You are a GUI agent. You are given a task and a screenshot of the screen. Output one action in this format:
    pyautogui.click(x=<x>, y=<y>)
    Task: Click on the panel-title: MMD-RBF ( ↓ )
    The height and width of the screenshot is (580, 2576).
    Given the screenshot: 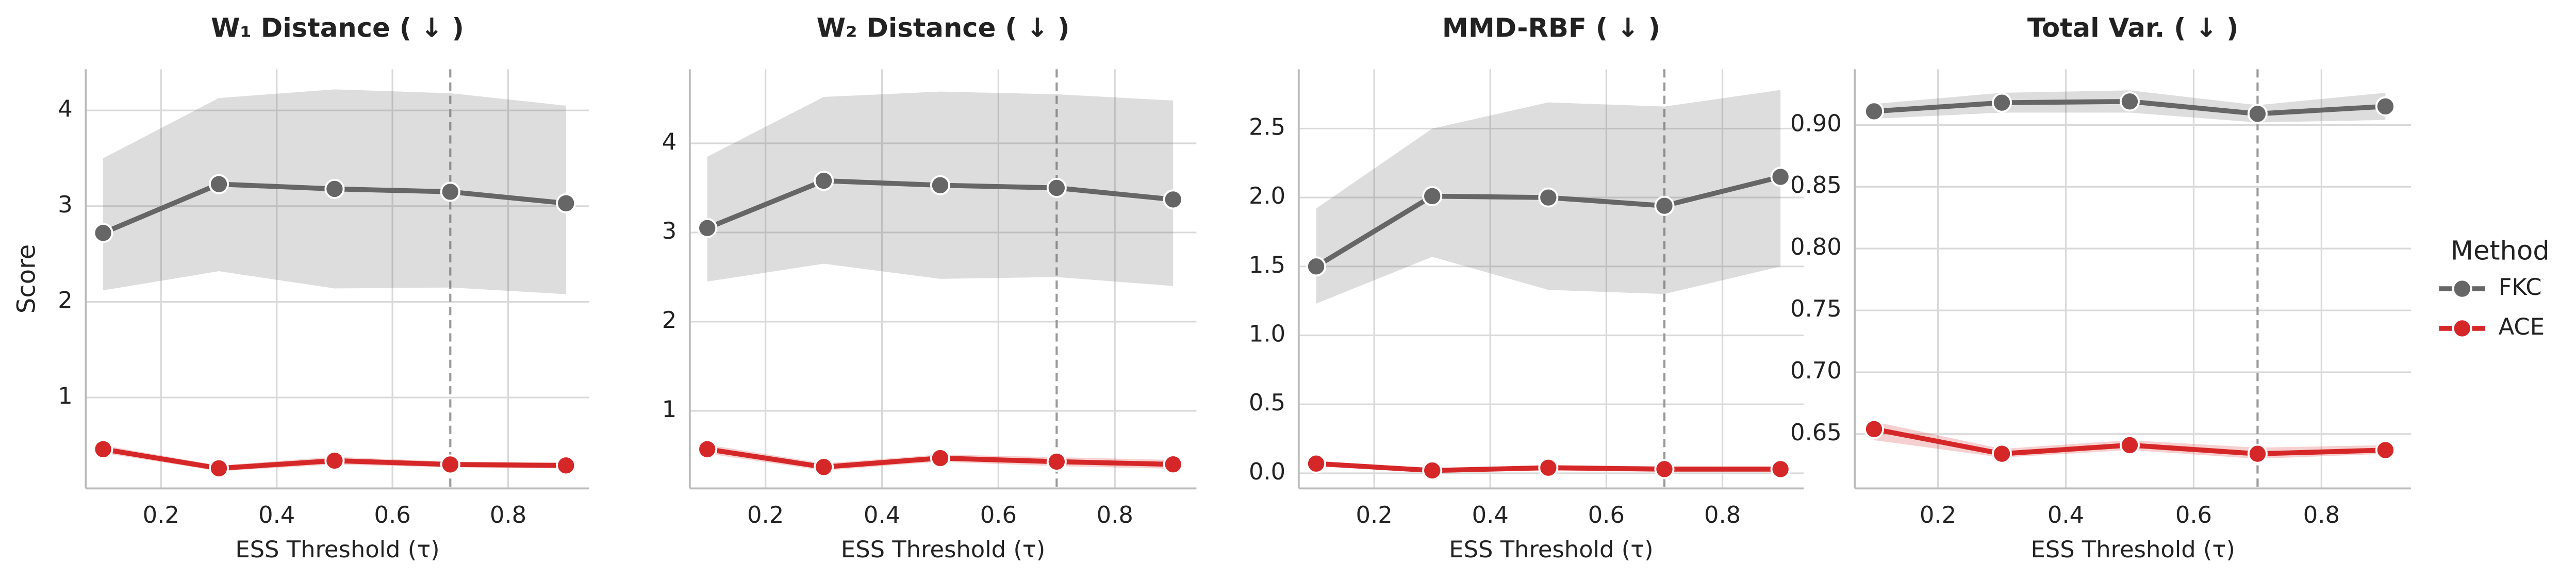 What is the action you would take?
    pyautogui.click(x=1551, y=28)
    